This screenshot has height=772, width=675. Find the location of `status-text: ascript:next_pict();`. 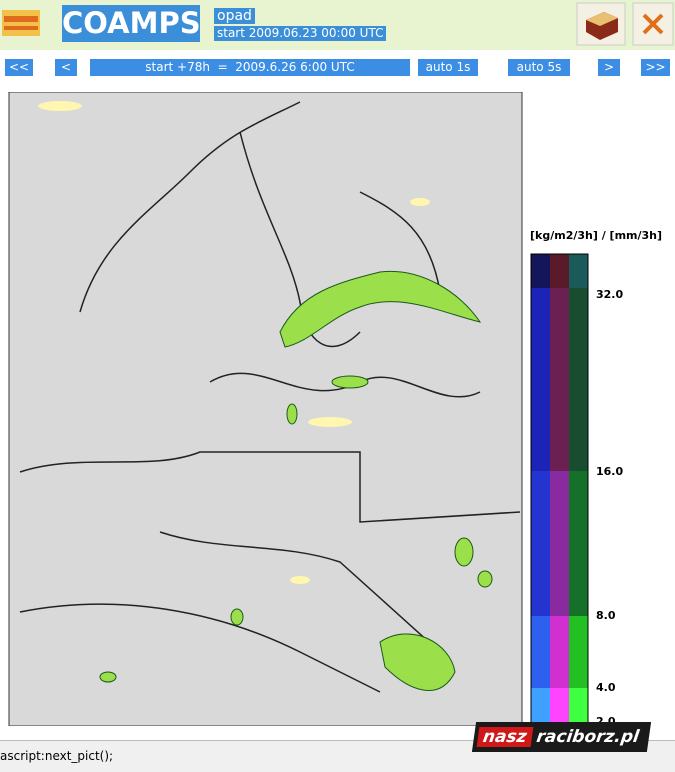

status-text: ascript:next_pict(); is located at coordinates (57, 756).